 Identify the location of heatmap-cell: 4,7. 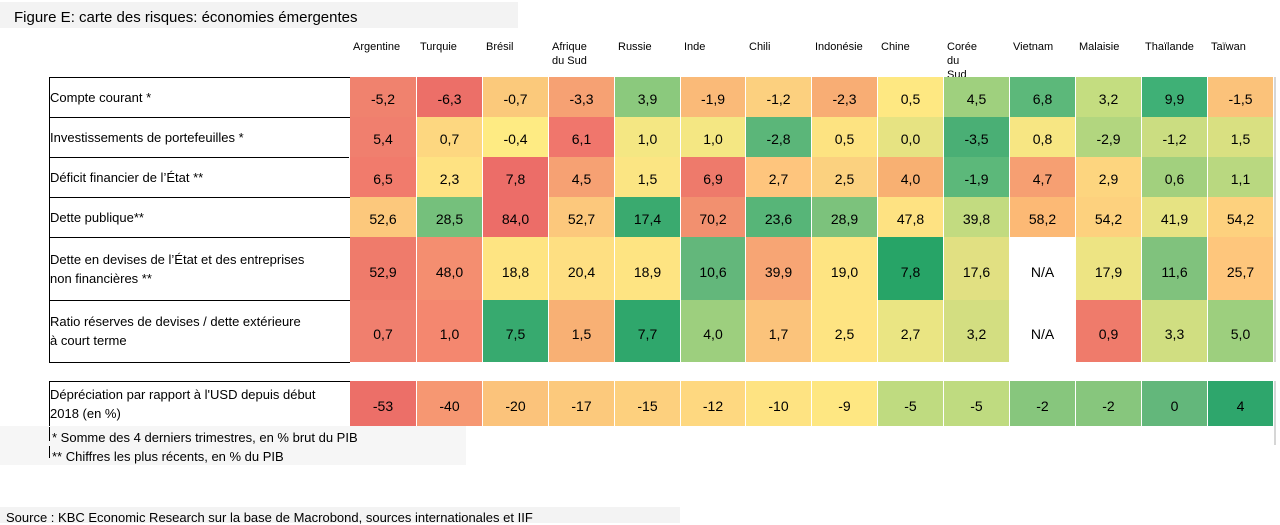
(1043, 177).